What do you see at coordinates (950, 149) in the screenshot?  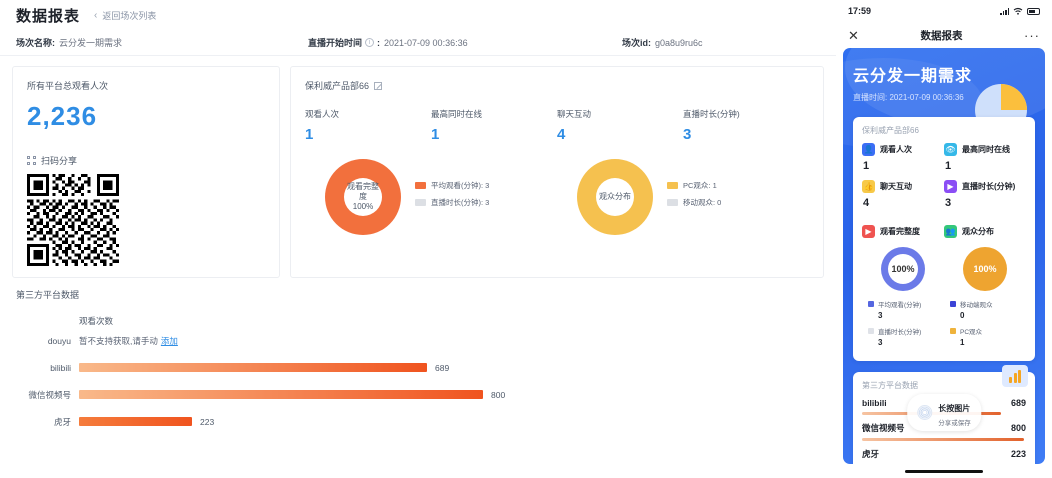 I see `eye-icon: 👁` at bounding box center [950, 149].